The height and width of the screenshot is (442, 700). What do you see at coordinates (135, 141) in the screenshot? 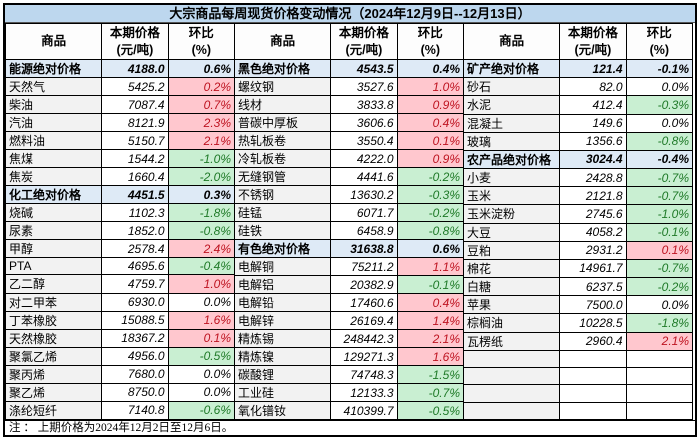
I see `price-cell: 5150.7` at bounding box center [135, 141].